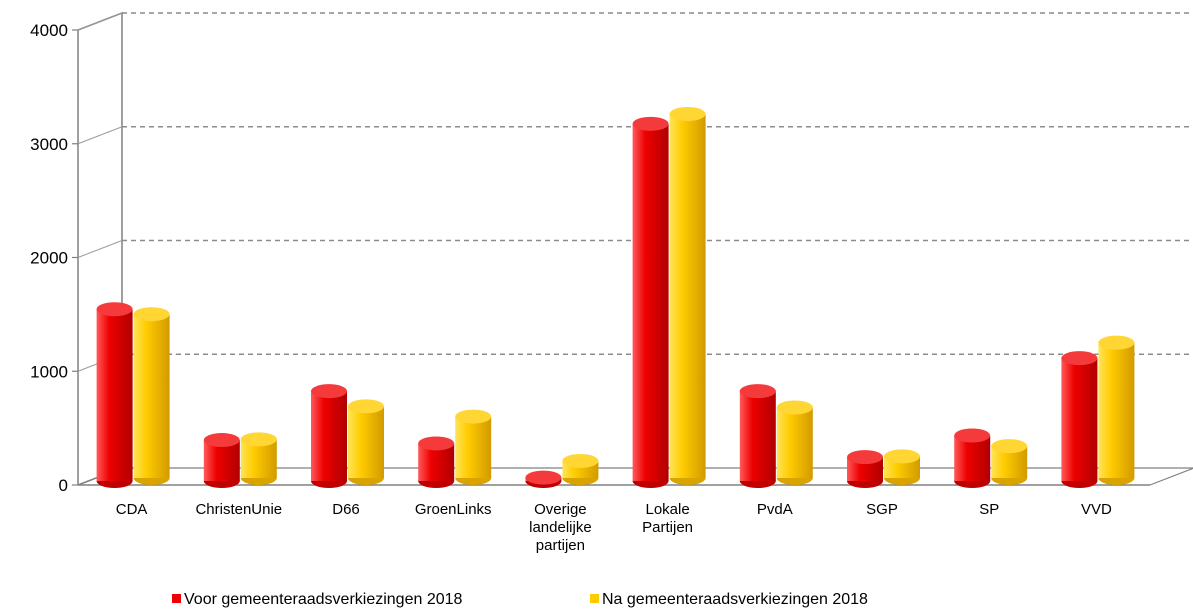  Describe the element at coordinates (667, 509) in the screenshot. I see `x-tick-label-line: Lokale` at that location.